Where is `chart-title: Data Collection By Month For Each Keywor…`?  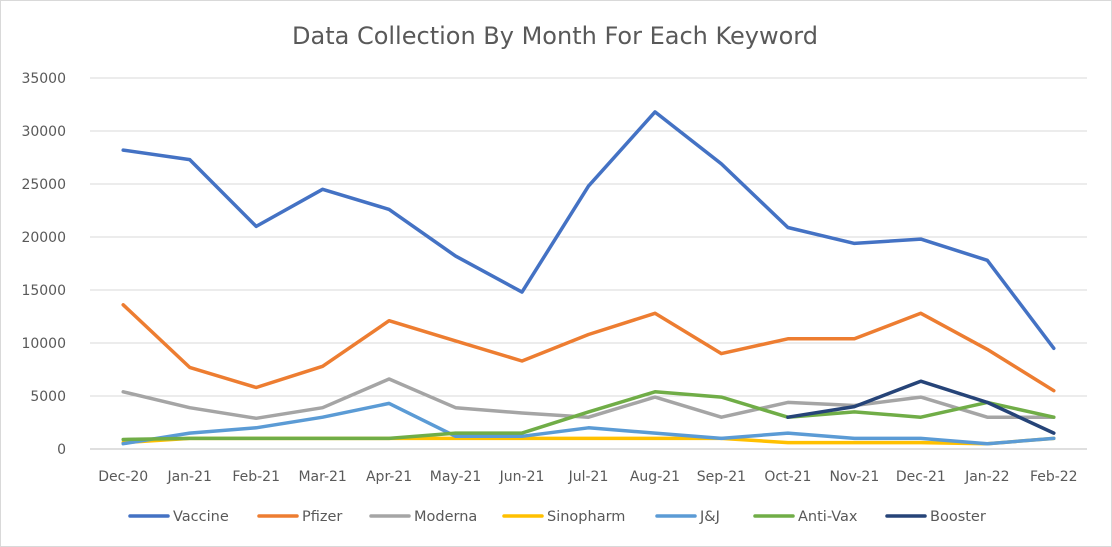
chart-title: Data Collection By Month For Each Keywor… is located at coordinates (555, 36).